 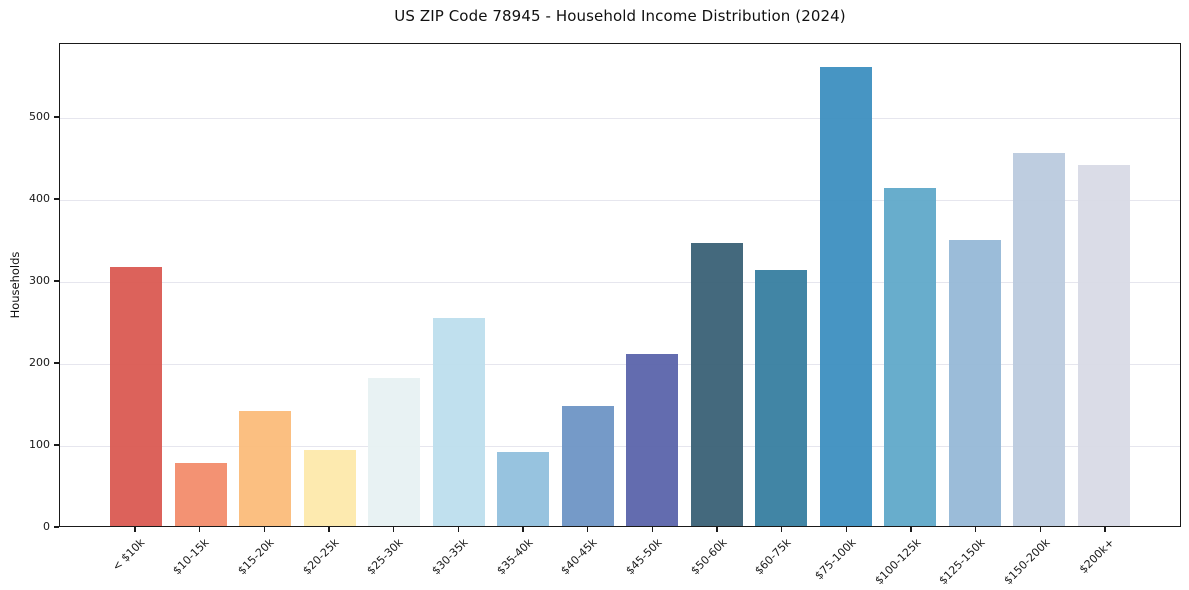 I want to click on y-tick-label: 100, so click(x=39, y=444).